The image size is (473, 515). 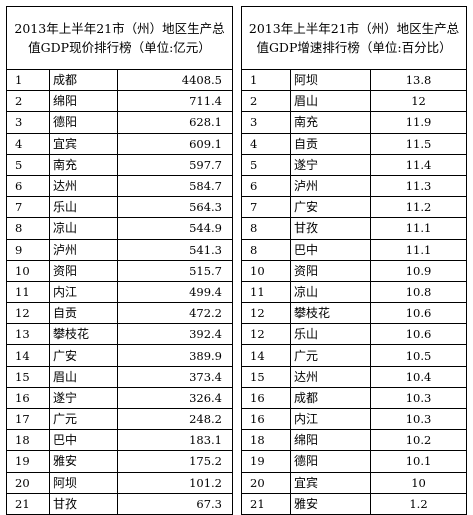 I want to click on table-row: 18 绵阳 10.2, so click(x=354, y=440).